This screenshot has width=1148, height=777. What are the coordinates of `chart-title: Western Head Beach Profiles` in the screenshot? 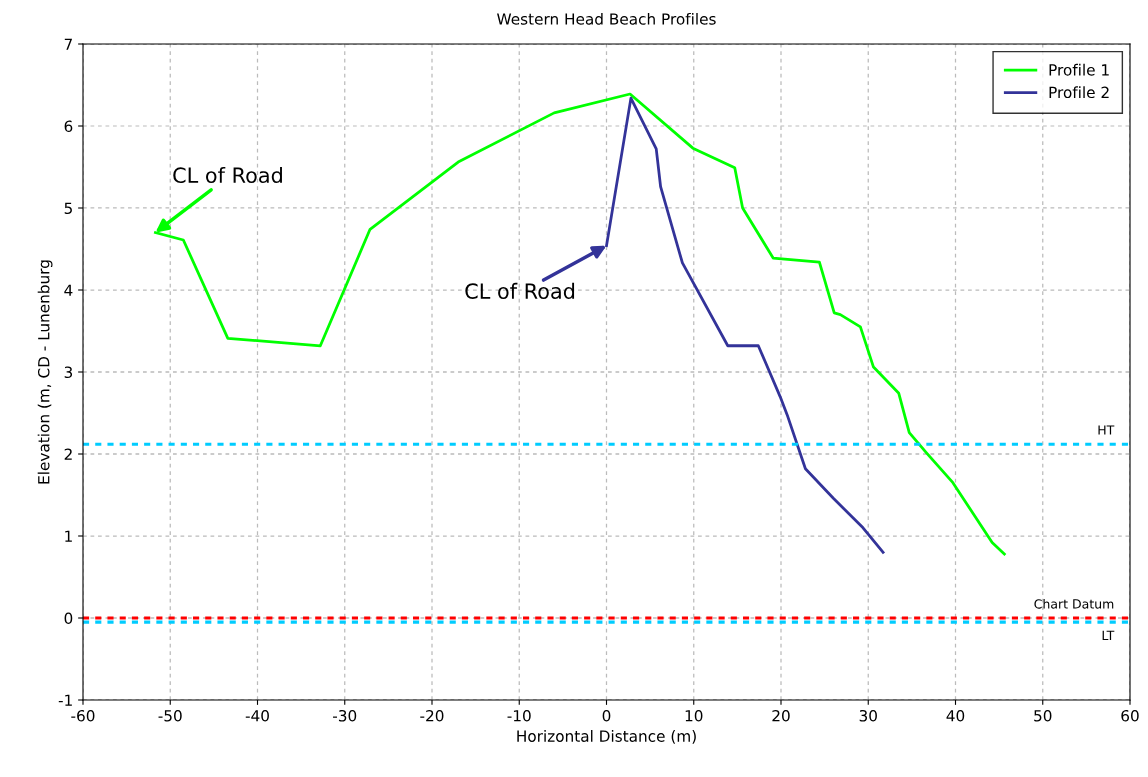 It's located at (606, 18).